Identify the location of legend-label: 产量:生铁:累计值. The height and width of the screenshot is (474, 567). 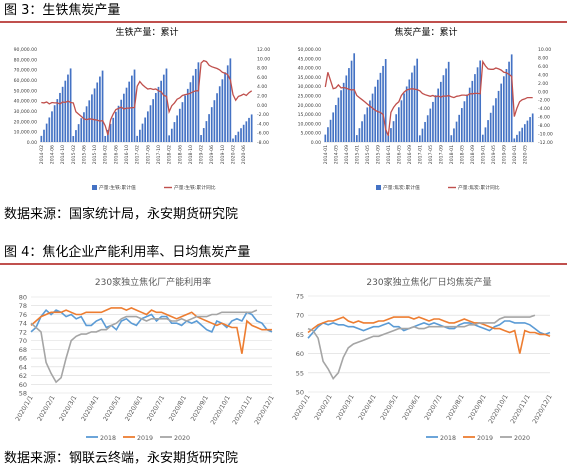
(117, 187).